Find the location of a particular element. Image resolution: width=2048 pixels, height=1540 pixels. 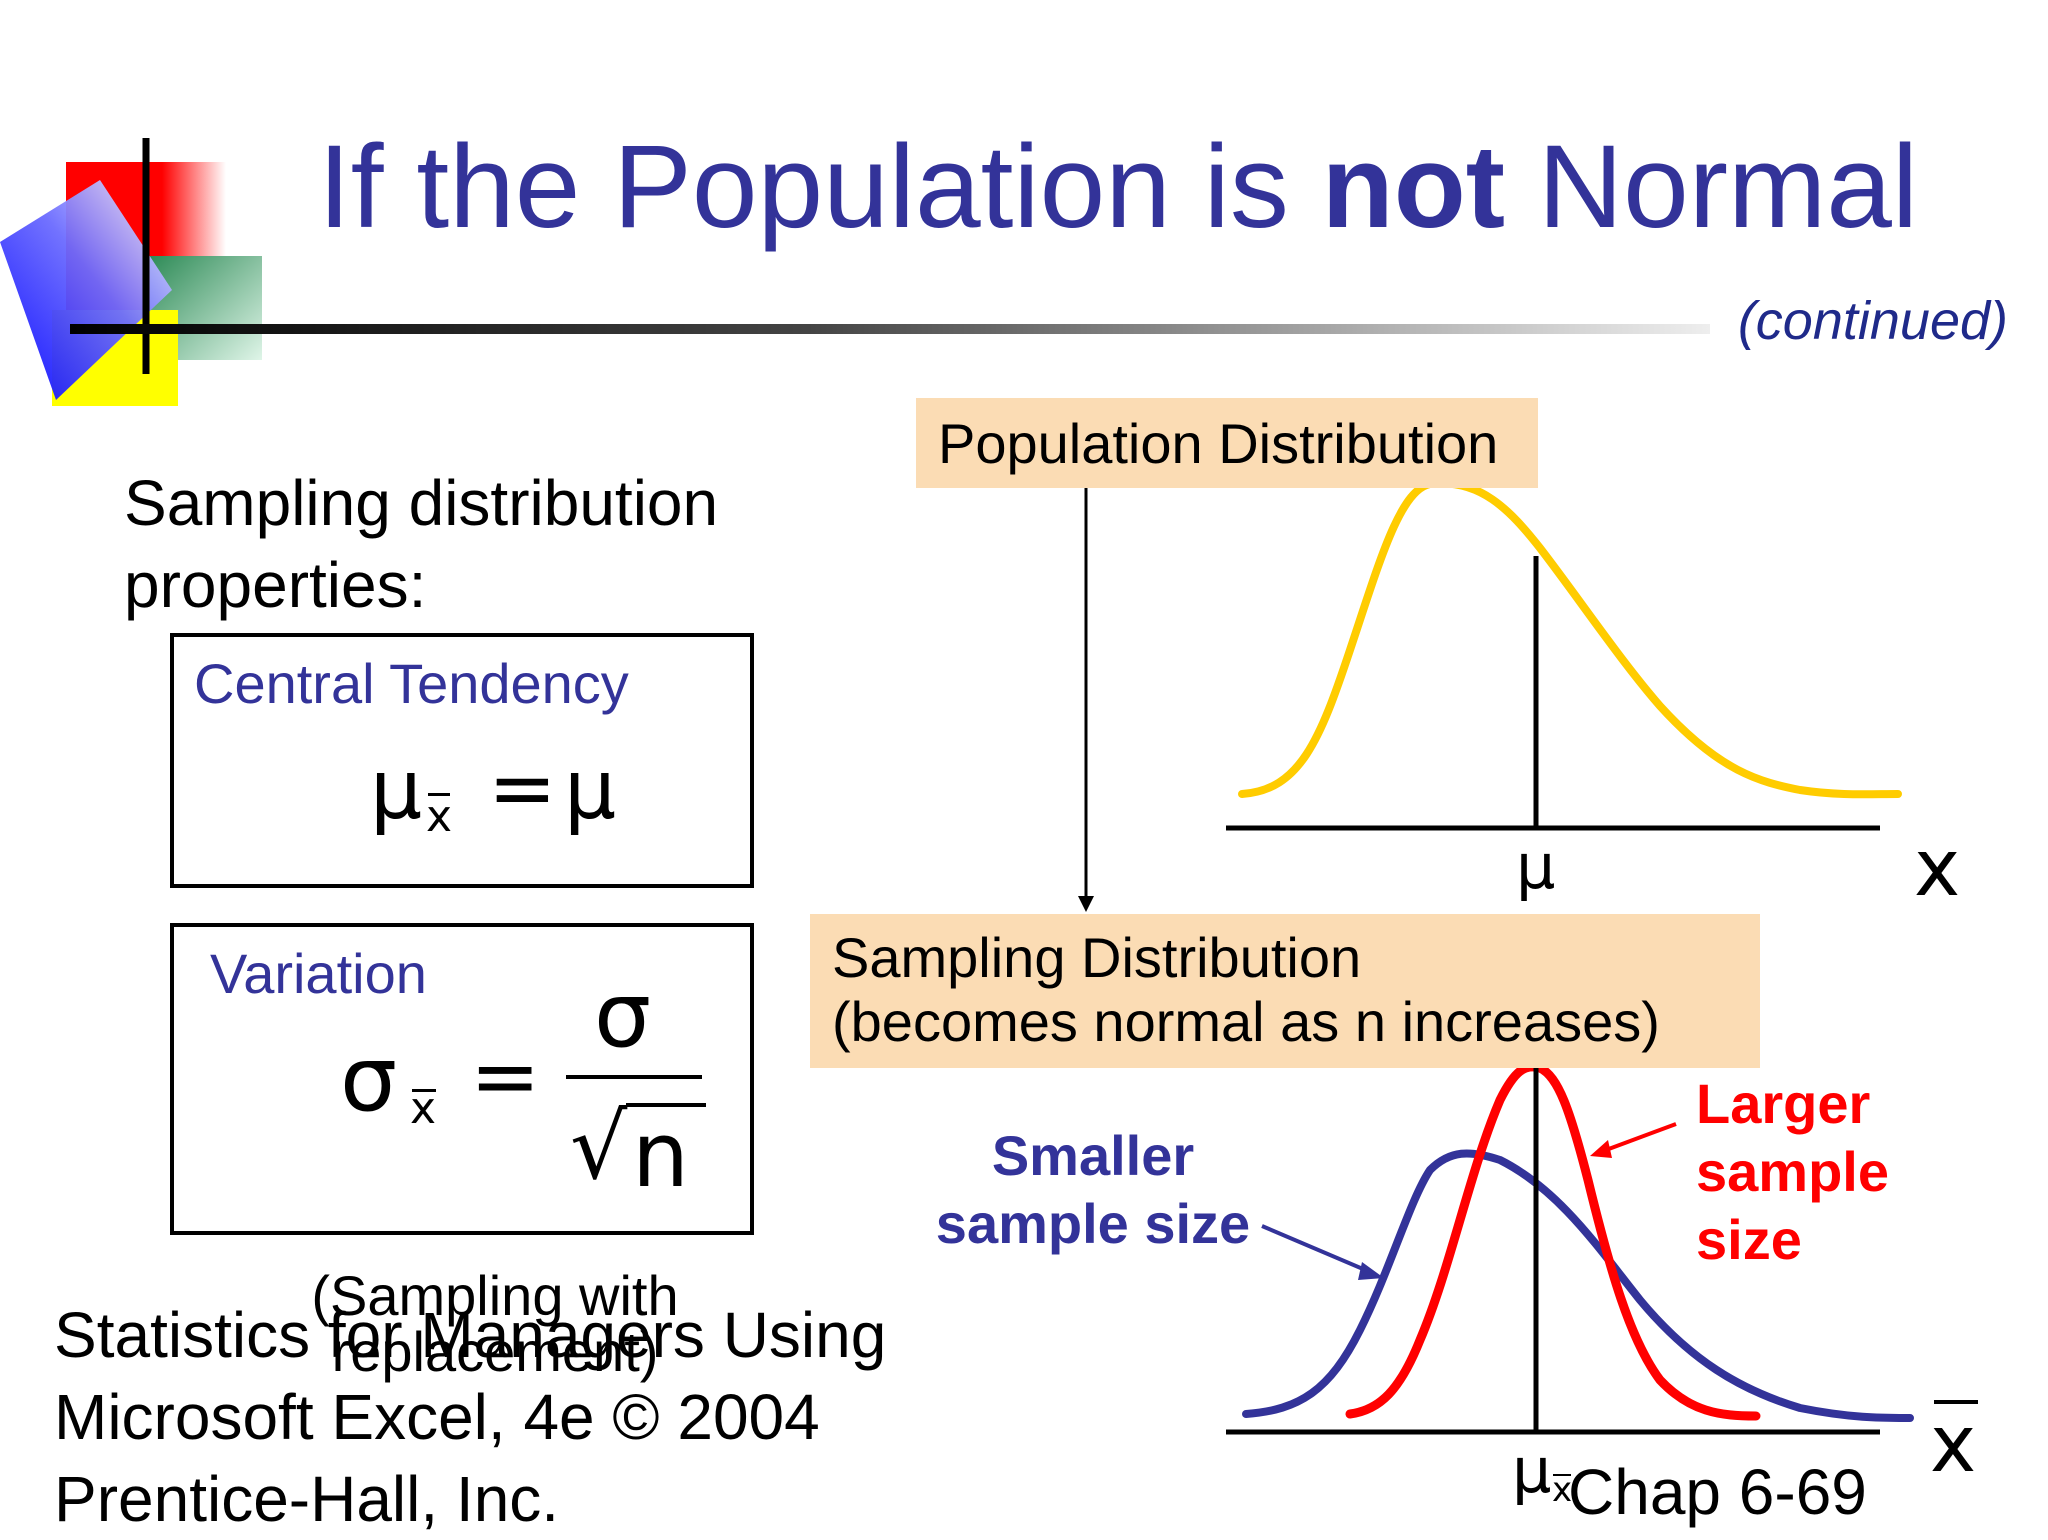

population-label-box: Population Distribution is located at coordinates (1227, 443).